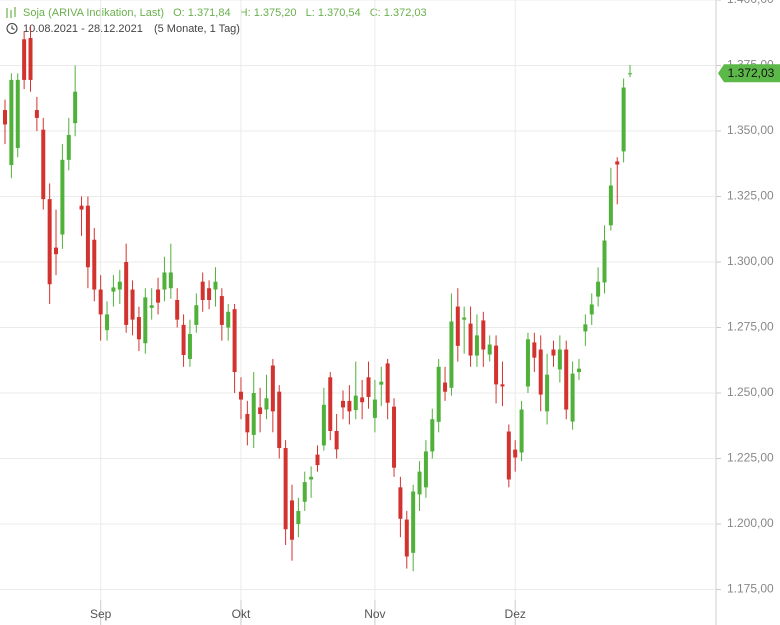 This screenshot has height=625, width=780. Describe the element at coordinates (268, 13) in the screenshot. I see `high-label: H: 1.375,20` at that location.